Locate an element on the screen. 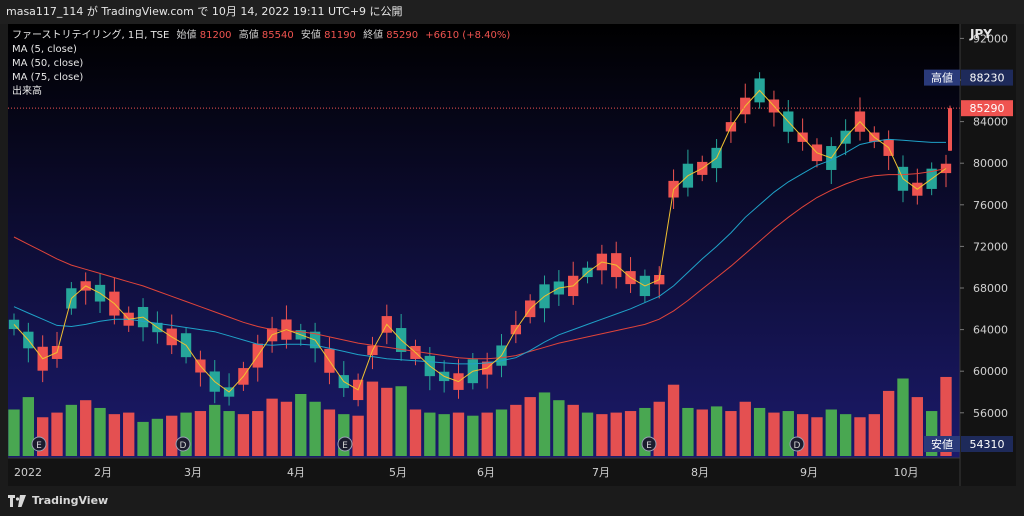 The image size is (1024, 516). last-price-value: 85290 is located at coordinates (987, 108).